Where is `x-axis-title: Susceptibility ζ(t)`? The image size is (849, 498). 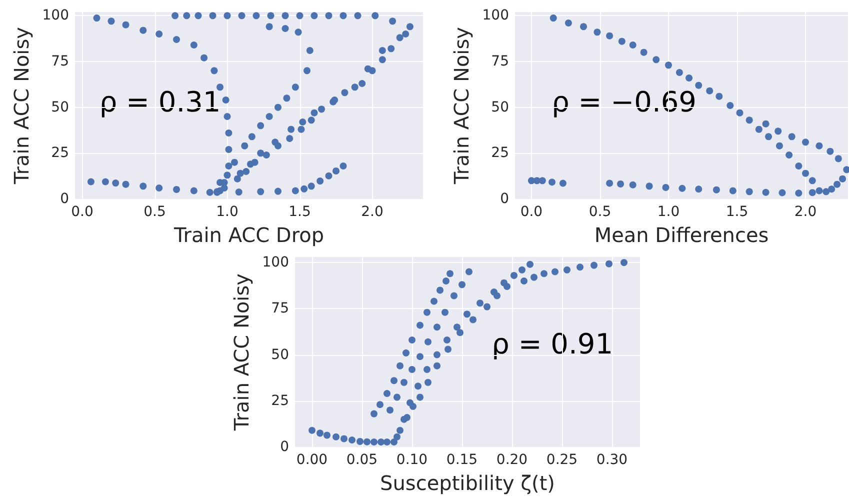
x-axis-title: Susceptibility ζ(t) is located at coordinates (467, 483).